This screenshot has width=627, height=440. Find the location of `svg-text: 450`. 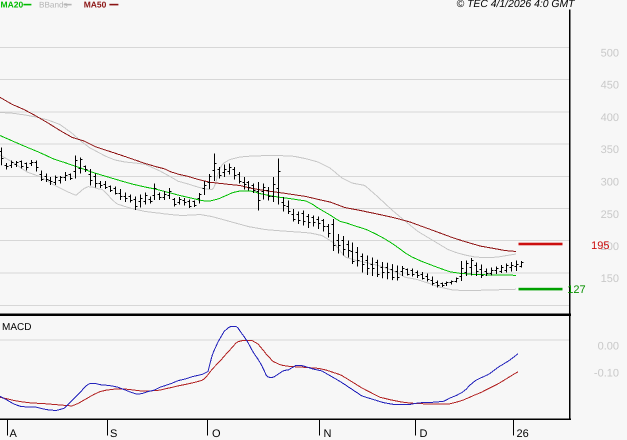

svg-text: 450 is located at coordinates (610, 86).